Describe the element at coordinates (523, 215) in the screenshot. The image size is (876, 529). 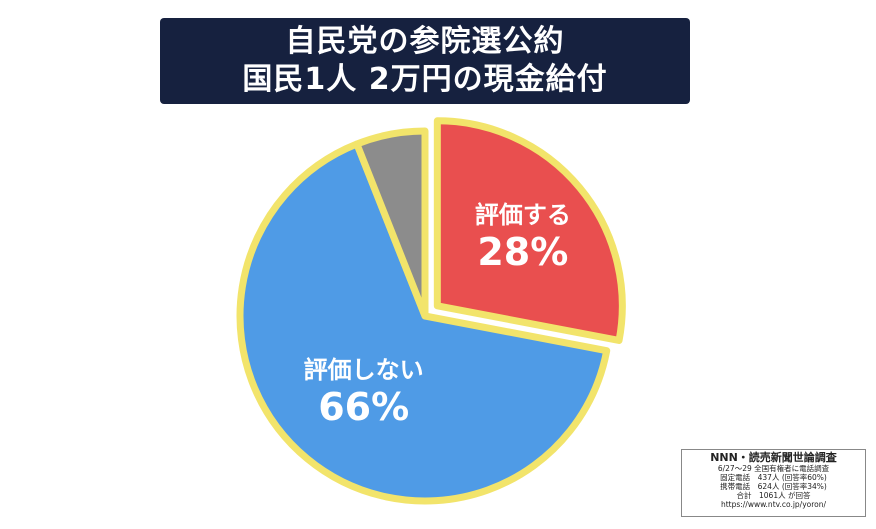
I see `slice-label: 評価する` at that location.